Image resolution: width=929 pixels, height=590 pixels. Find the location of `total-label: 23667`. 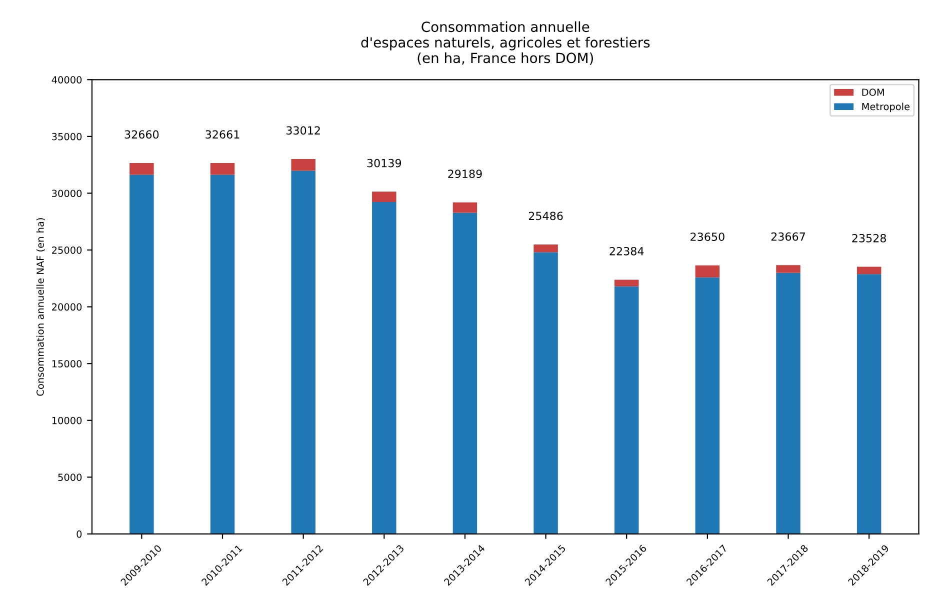

total-label: 23667 is located at coordinates (788, 236).